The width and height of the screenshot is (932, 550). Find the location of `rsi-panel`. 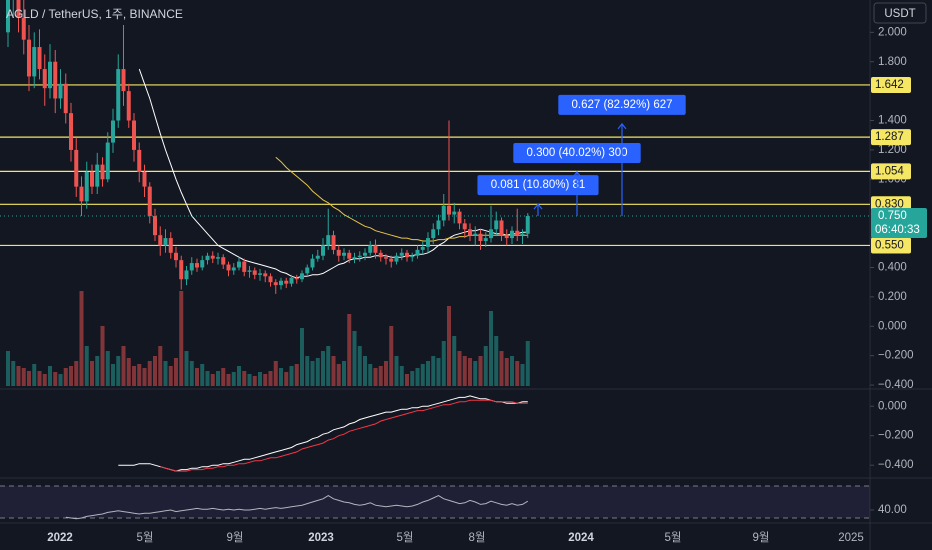

rsi-panel is located at coordinates (435, 502).